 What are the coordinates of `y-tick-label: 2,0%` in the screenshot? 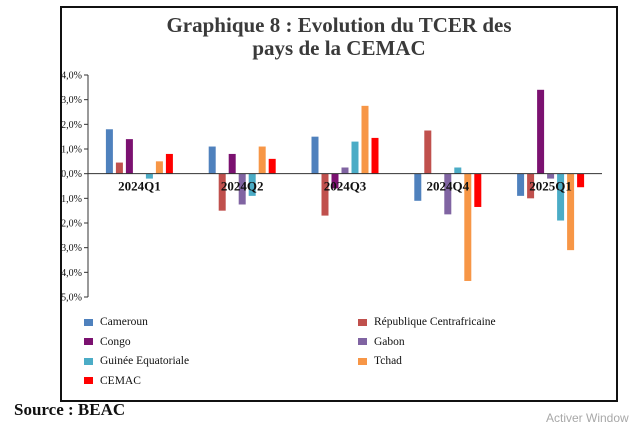 It's located at (72, 125).